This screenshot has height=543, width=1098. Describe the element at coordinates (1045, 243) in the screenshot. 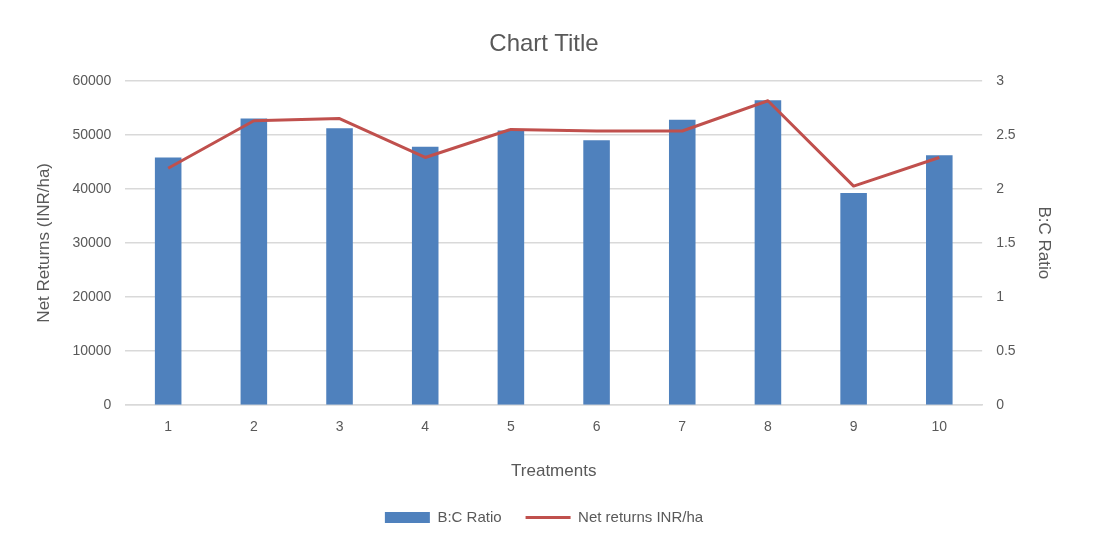

I see `y2-axis-title: B:C Ratio` at that location.